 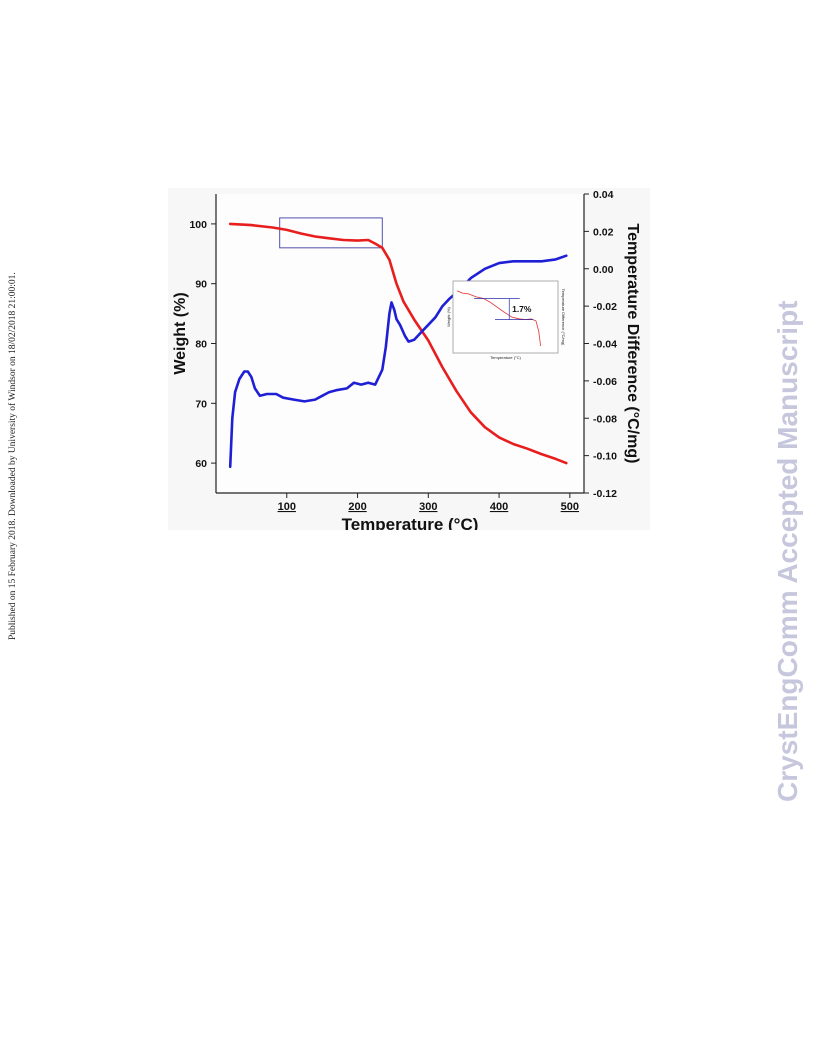 What do you see at coordinates (522, 309) in the screenshot?
I see `inset-annotation: 1.7%` at bounding box center [522, 309].